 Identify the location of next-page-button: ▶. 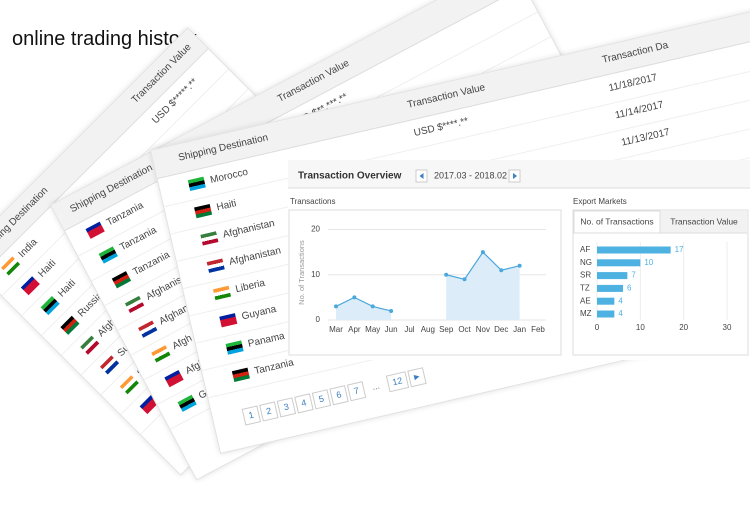
(417, 377).